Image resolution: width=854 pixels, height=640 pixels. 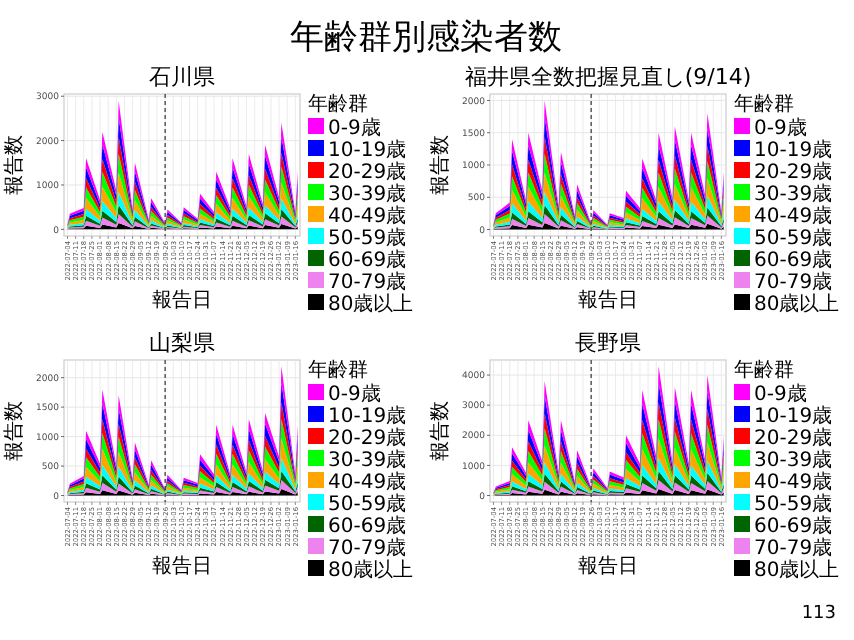 What do you see at coordinates (426, 38) in the screenshot?
I see `text: 年齢群別感染者数` at bounding box center [426, 38].